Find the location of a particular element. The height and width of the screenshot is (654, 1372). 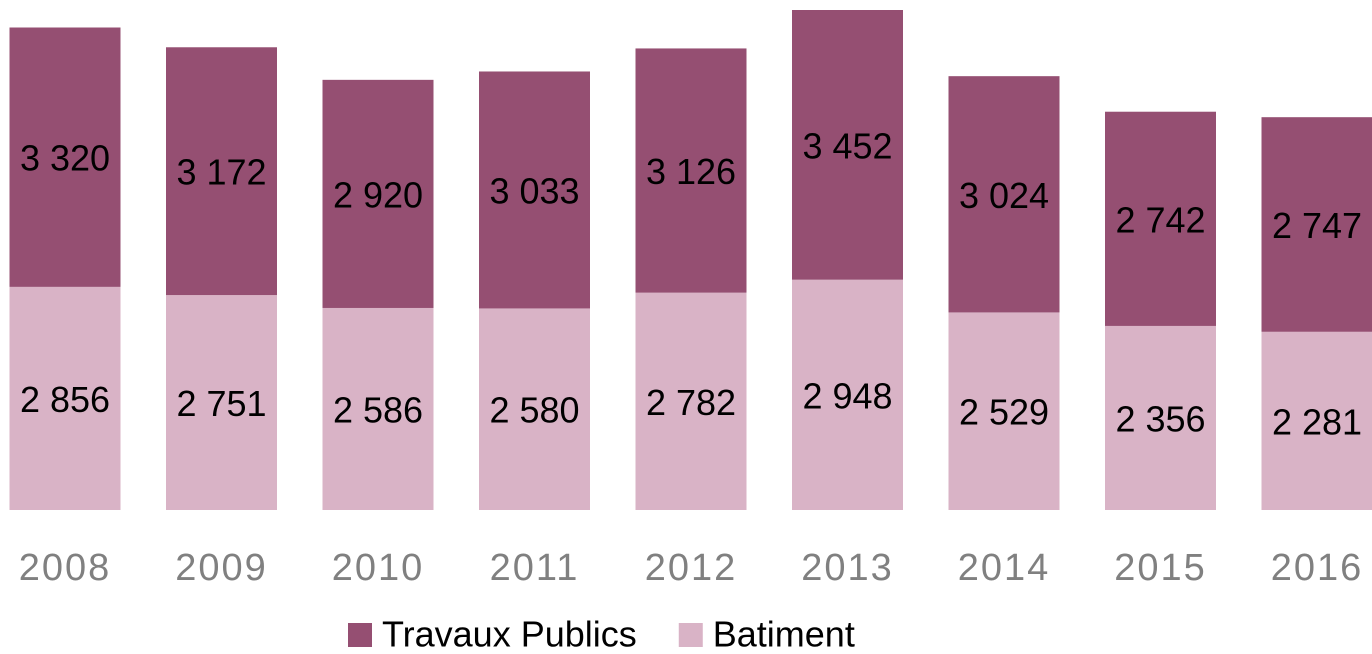

x-tick-label: 2011 is located at coordinates (535, 568).